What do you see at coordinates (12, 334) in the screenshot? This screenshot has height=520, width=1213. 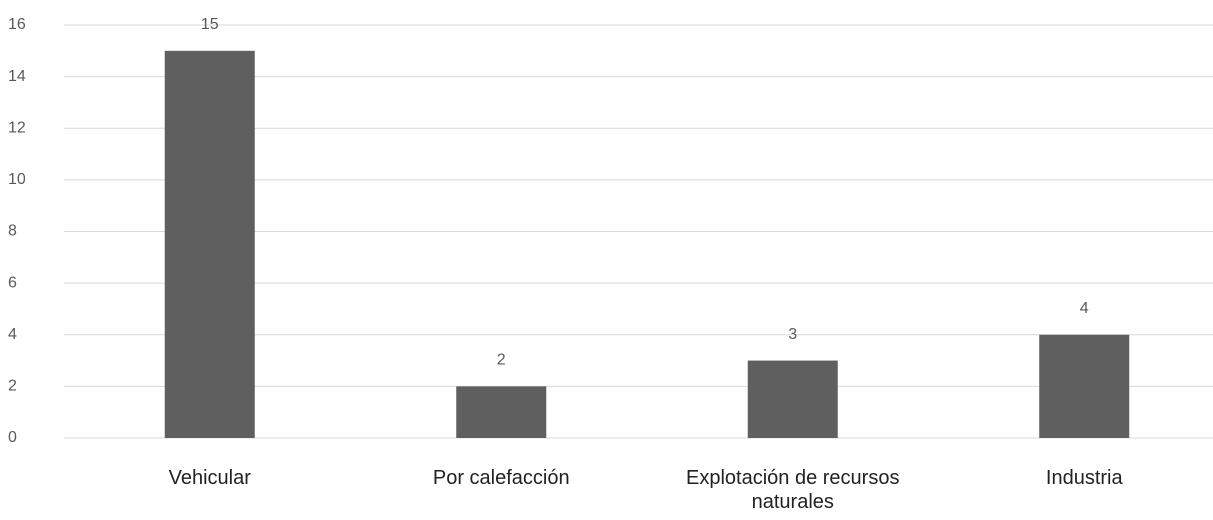 I see `y-tick-label: 4` at bounding box center [12, 334].